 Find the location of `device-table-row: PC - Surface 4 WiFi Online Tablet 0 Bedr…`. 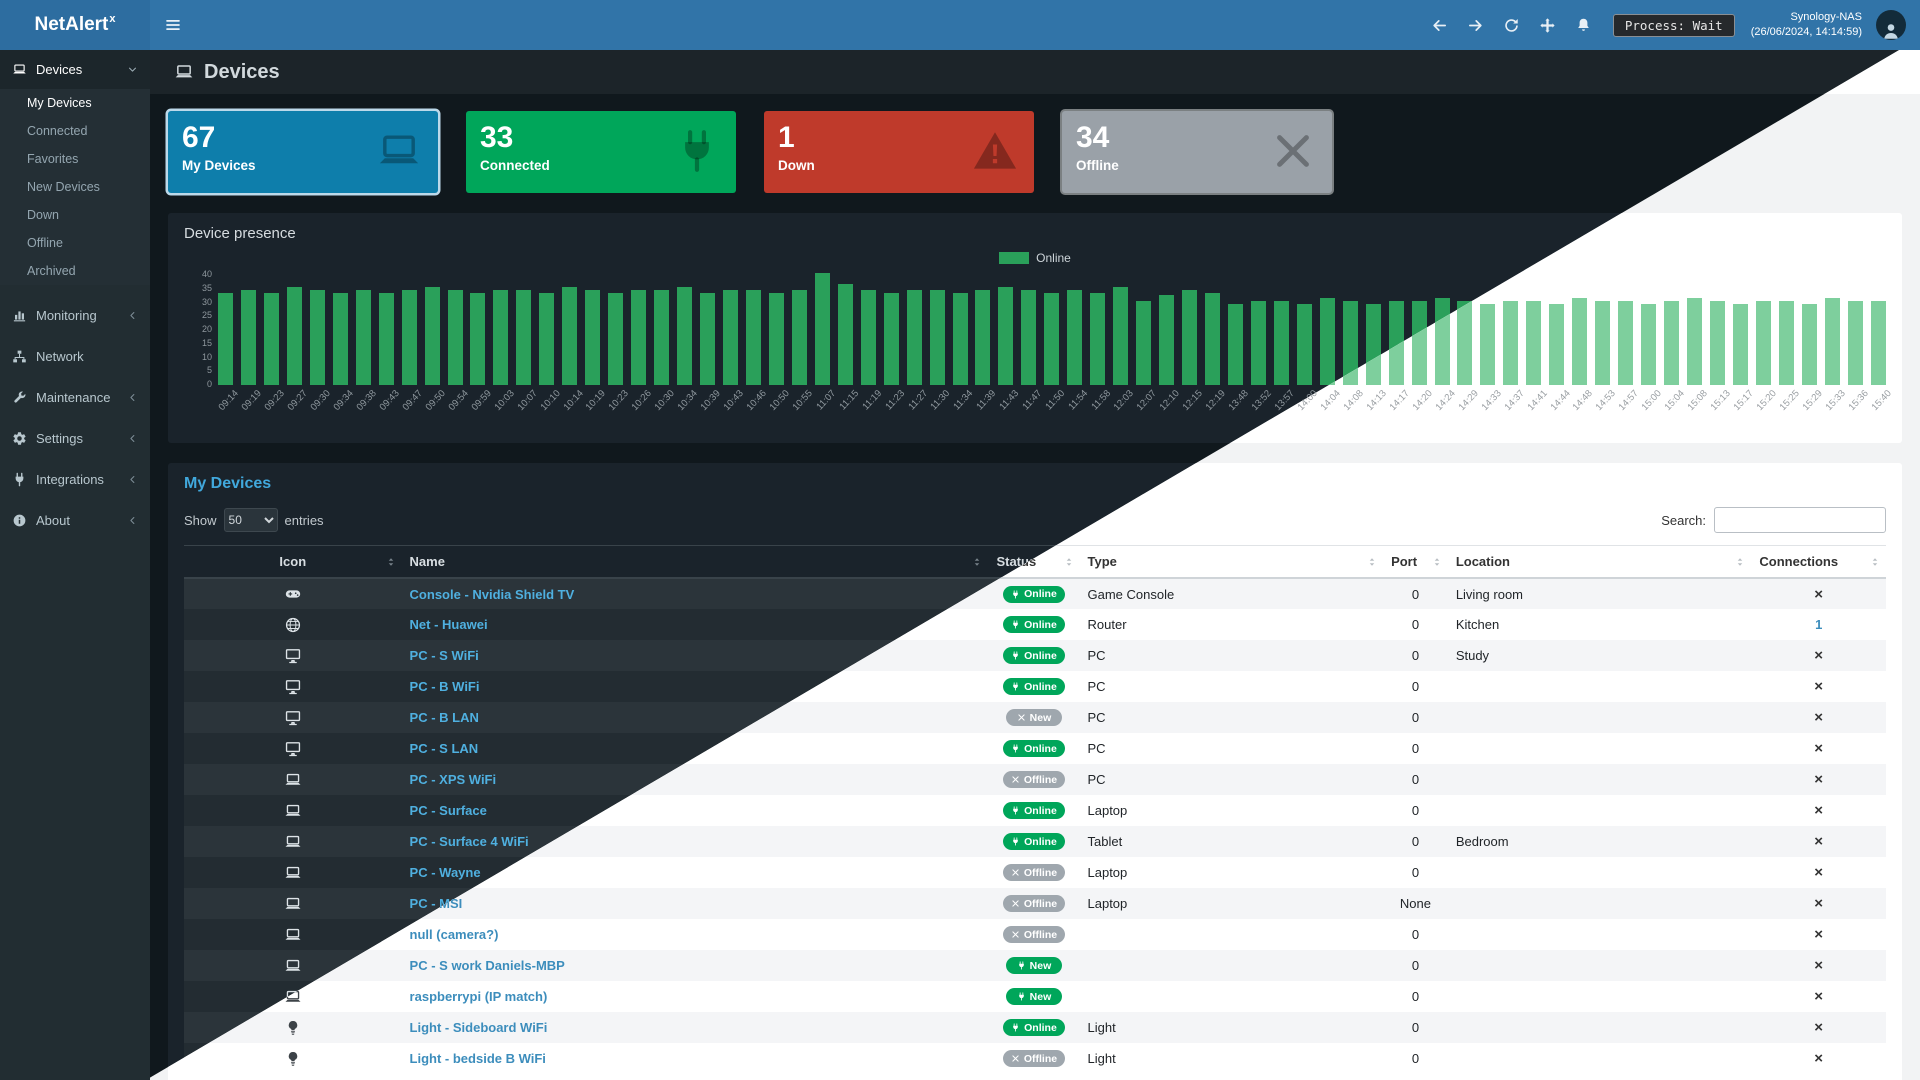

device-table-row: PC - Surface 4 WiFi Online Tablet 0 Bedr… is located at coordinates (1035, 841).